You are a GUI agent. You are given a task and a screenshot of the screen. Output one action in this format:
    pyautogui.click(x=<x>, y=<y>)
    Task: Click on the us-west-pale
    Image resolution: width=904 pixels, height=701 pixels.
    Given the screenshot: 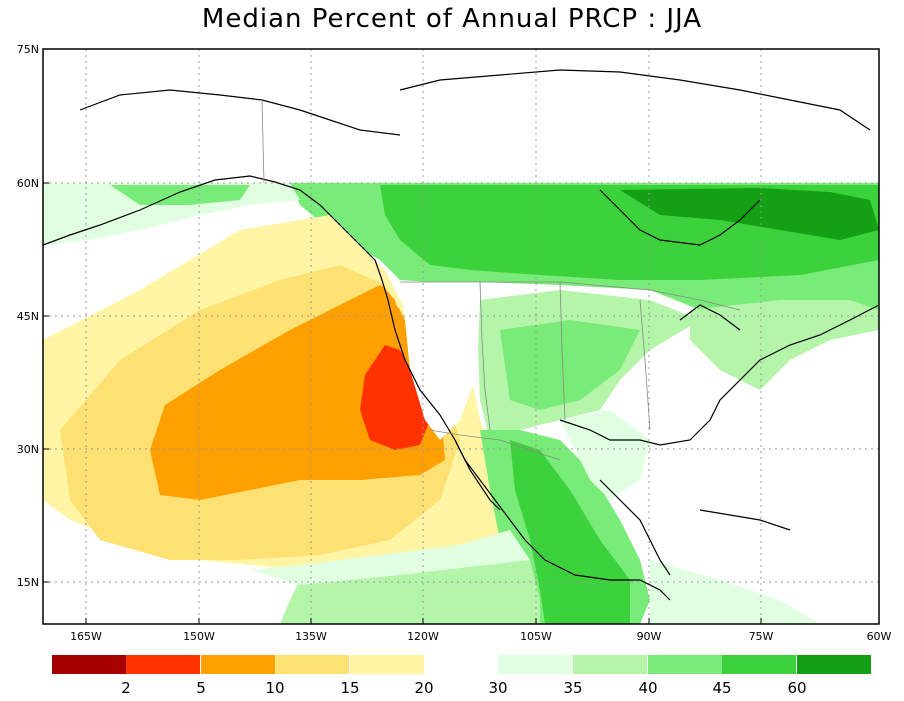 What is the action you would take?
    pyautogui.click(x=440, y=362)
    